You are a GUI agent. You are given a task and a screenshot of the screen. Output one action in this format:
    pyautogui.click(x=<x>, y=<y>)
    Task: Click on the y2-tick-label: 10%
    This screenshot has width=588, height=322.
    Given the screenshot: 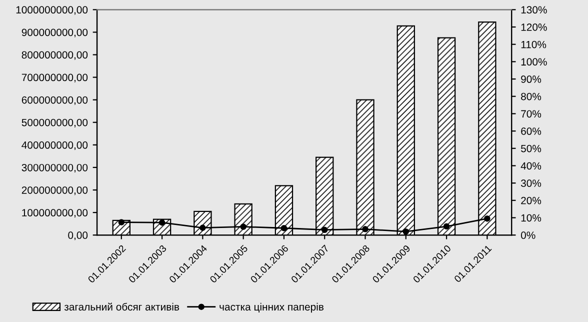 What is the action you would take?
    pyautogui.click(x=531, y=218)
    